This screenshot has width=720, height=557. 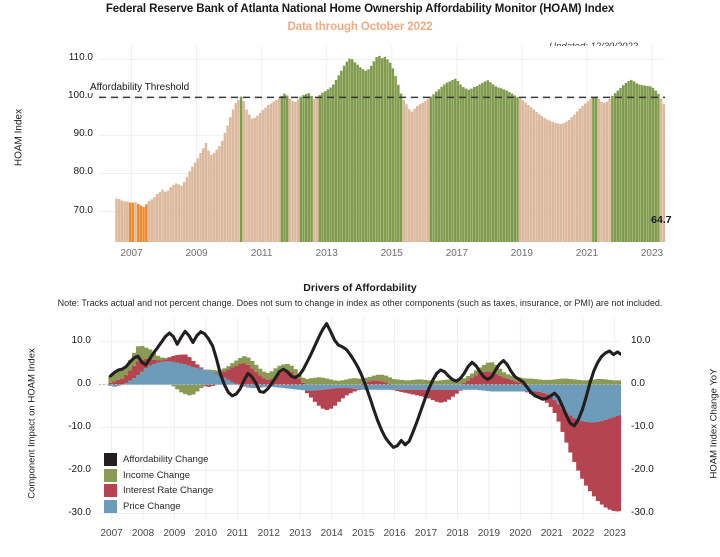 I want to click on y-tick-label-left: 10.0, so click(x=81, y=340).